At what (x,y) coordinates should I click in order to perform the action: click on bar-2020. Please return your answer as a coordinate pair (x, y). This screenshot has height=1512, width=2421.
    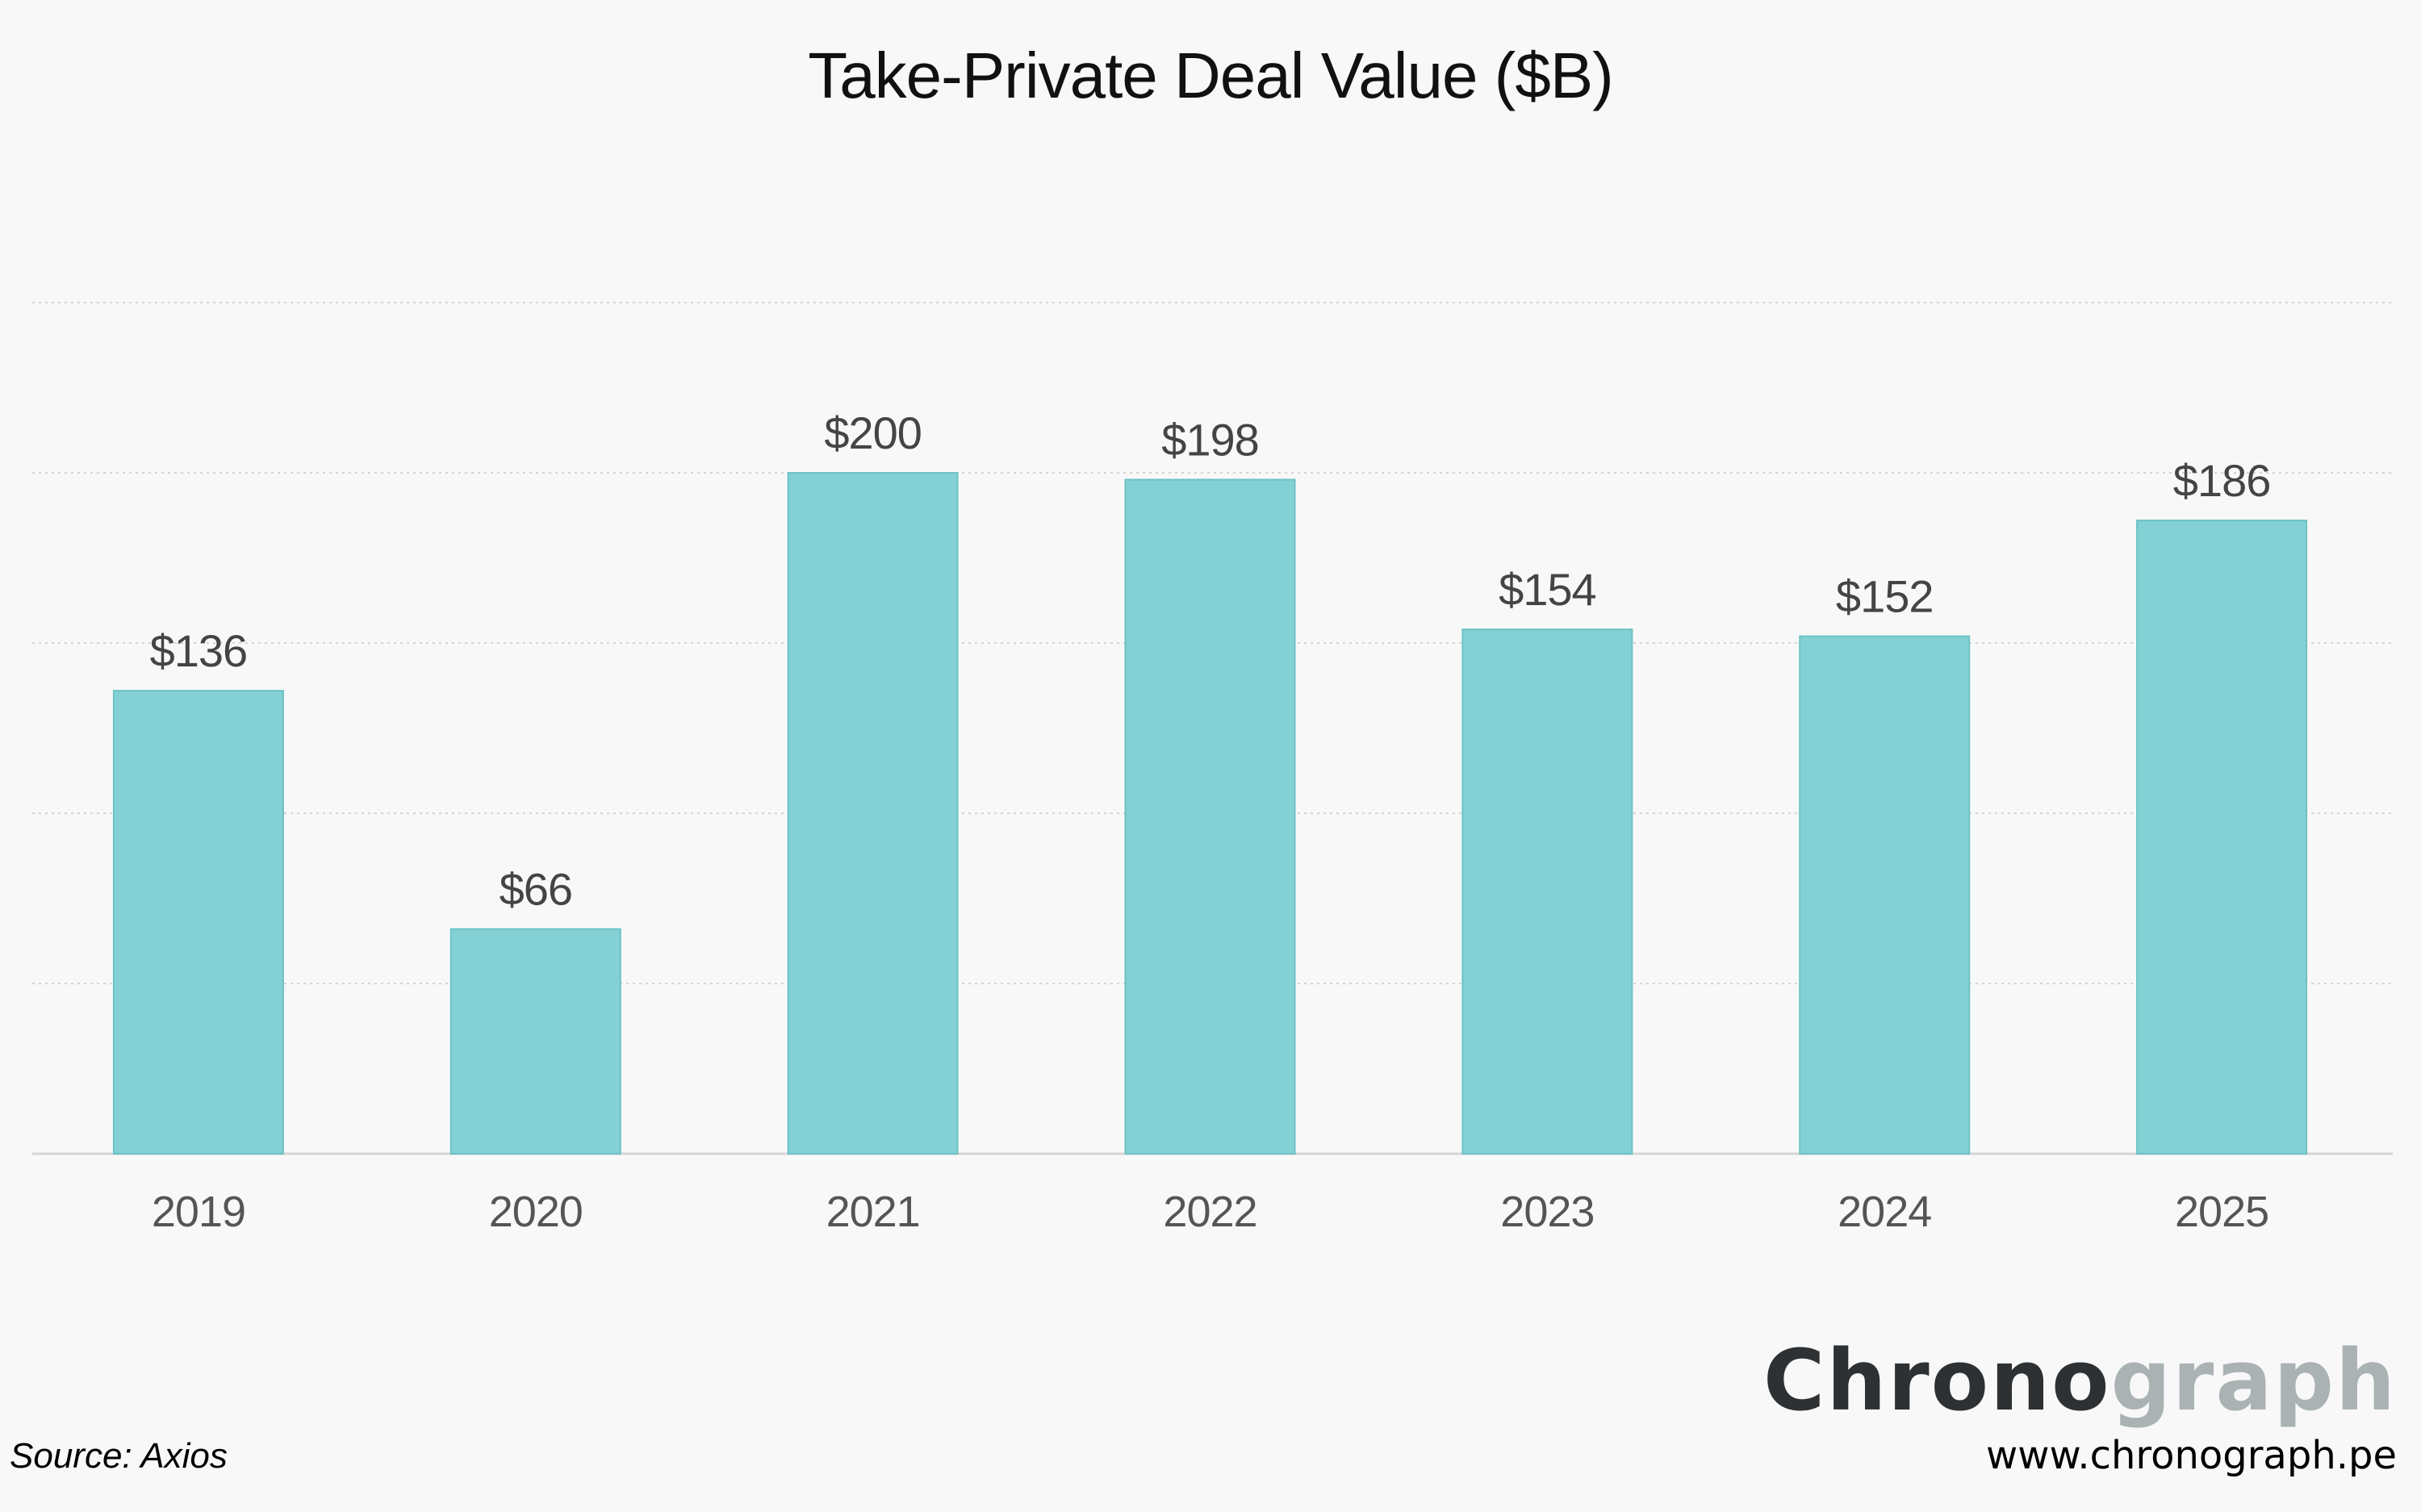
    Looking at the image, I should click on (535, 1041).